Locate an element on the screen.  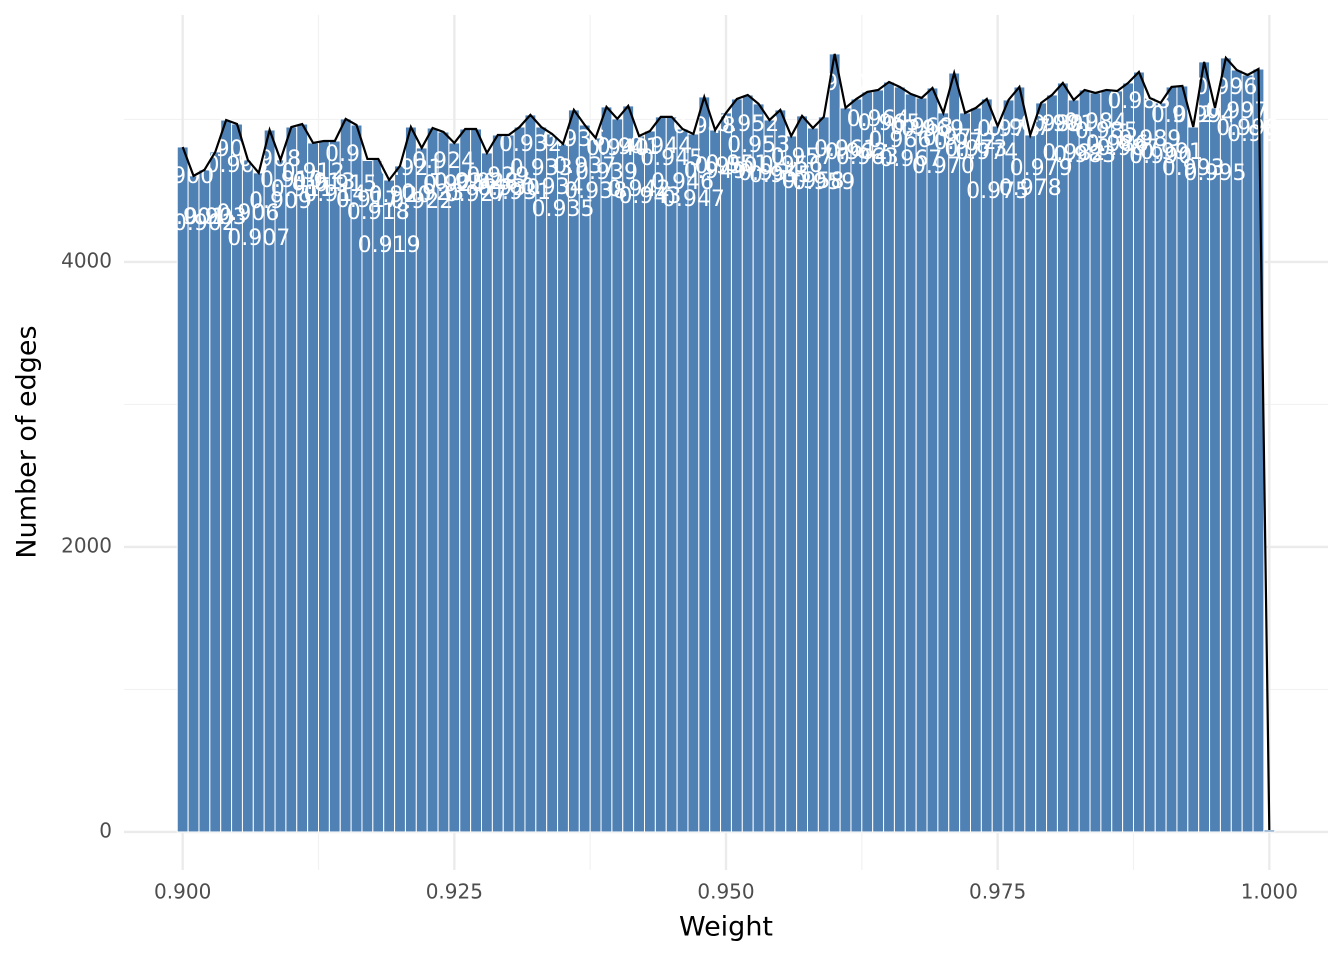
data-label: 0.937 is located at coordinates (584, 166).